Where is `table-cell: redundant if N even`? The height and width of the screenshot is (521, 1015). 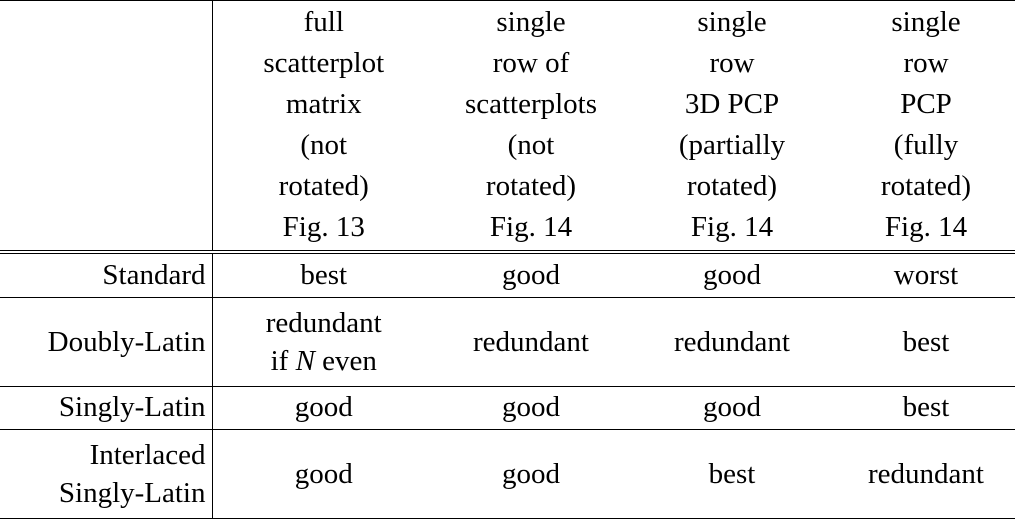 table-cell: redundant if N even is located at coordinates (323, 342).